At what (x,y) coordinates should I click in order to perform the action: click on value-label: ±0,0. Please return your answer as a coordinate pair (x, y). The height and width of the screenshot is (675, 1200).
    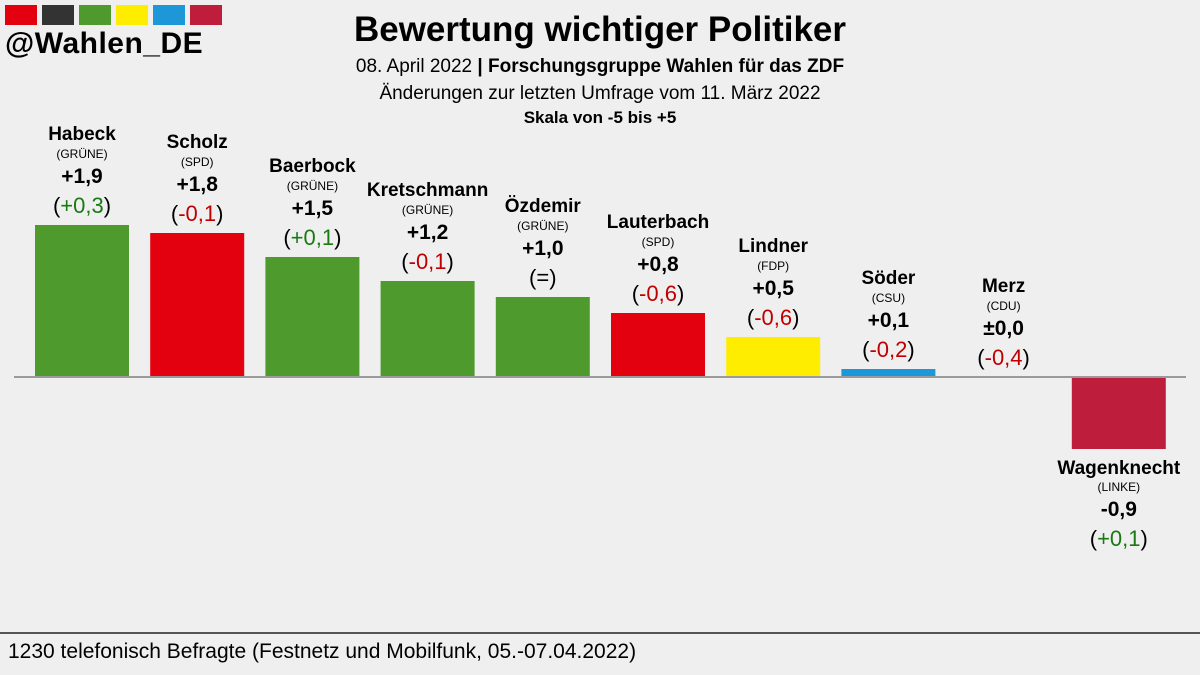
    Looking at the image, I should click on (1003, 328).